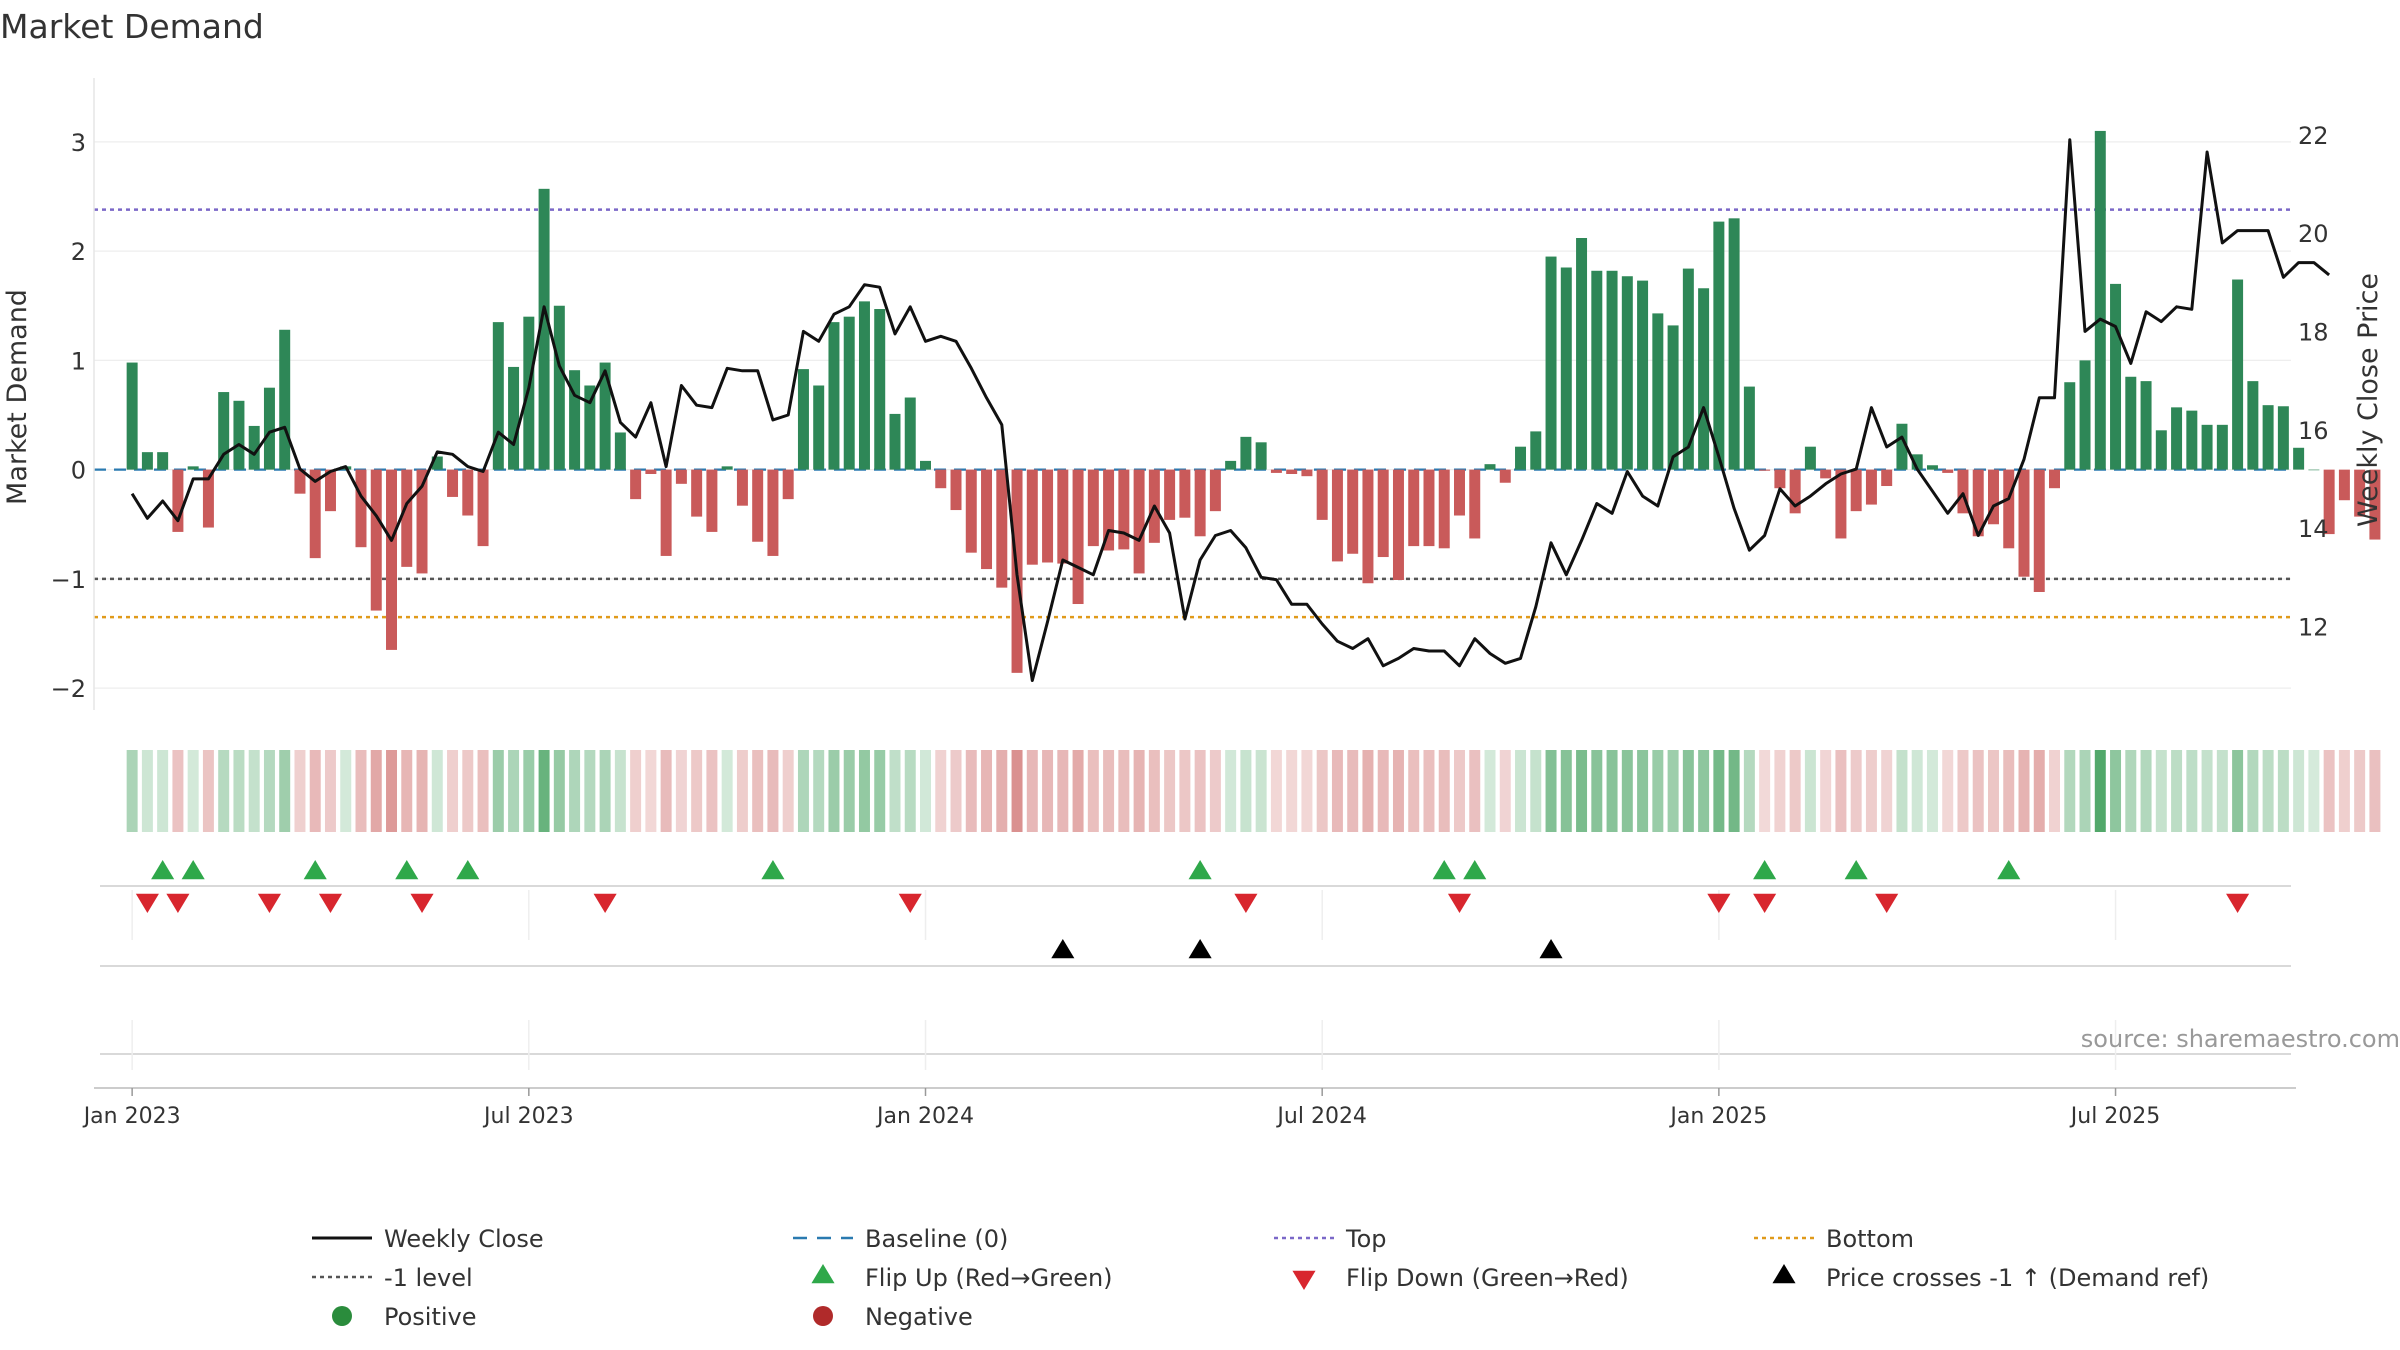 The height and width of the screenshot is (1350, 2400). What do you see at coordinates (1487, 1278) in the screenshot?
I see `legend-label: Flip Down (Green→Red)` at bounding box center [1487, 1278].